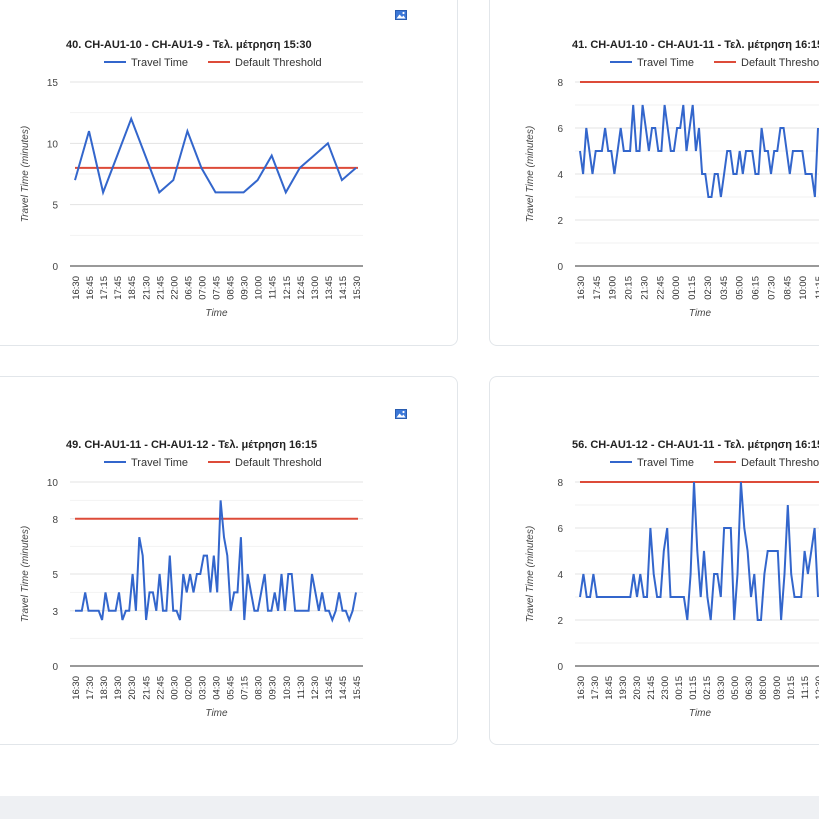 This screenshot has width=819, height=819. What do you see at coordinates (217, 288) in the screenshot?
I see `x-tick-label: 07:45` at bounding box center [217, 288].